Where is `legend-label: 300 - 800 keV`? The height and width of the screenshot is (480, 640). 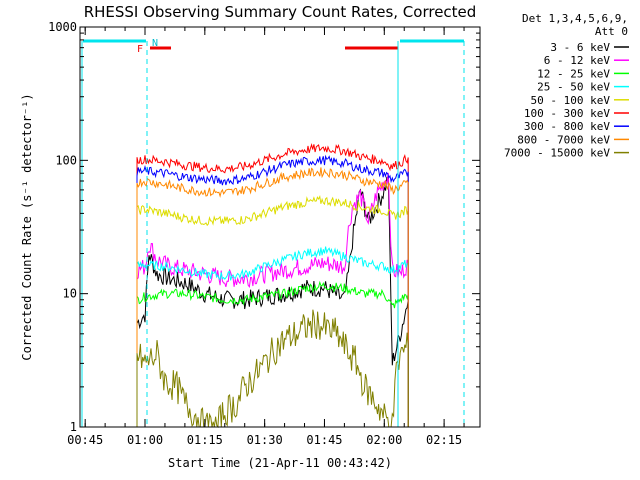
legend-label: 300 - 800 keV is located at coordinates (567, 126).